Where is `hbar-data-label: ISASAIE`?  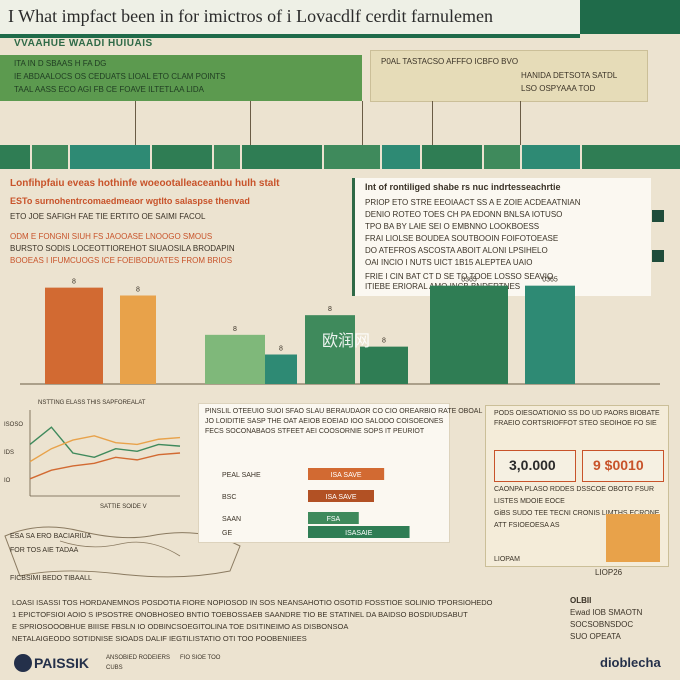
hbar-data-label: ISASAIE is located at coordinates (359, 533).